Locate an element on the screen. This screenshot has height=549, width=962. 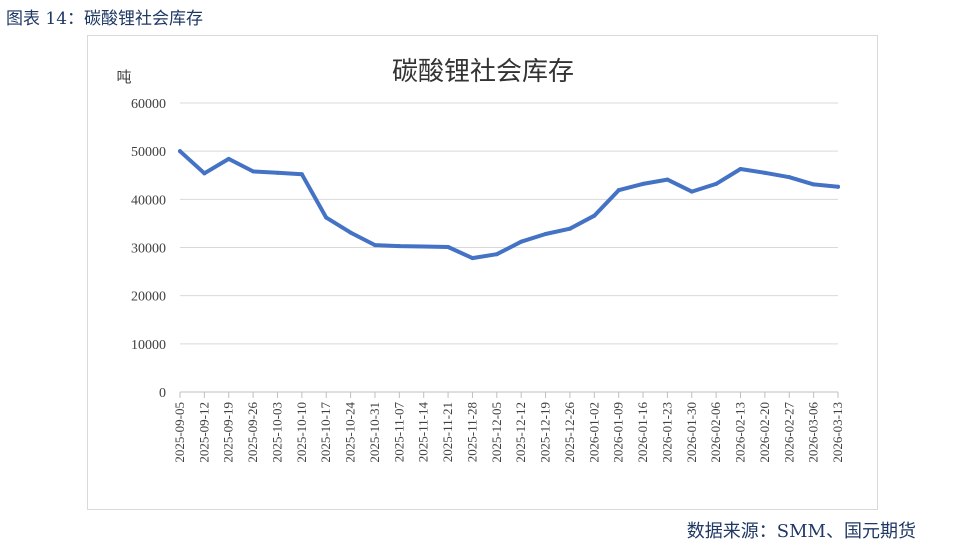
x-tick-label: 2026-02-06 is located at coordinates (715, 432).